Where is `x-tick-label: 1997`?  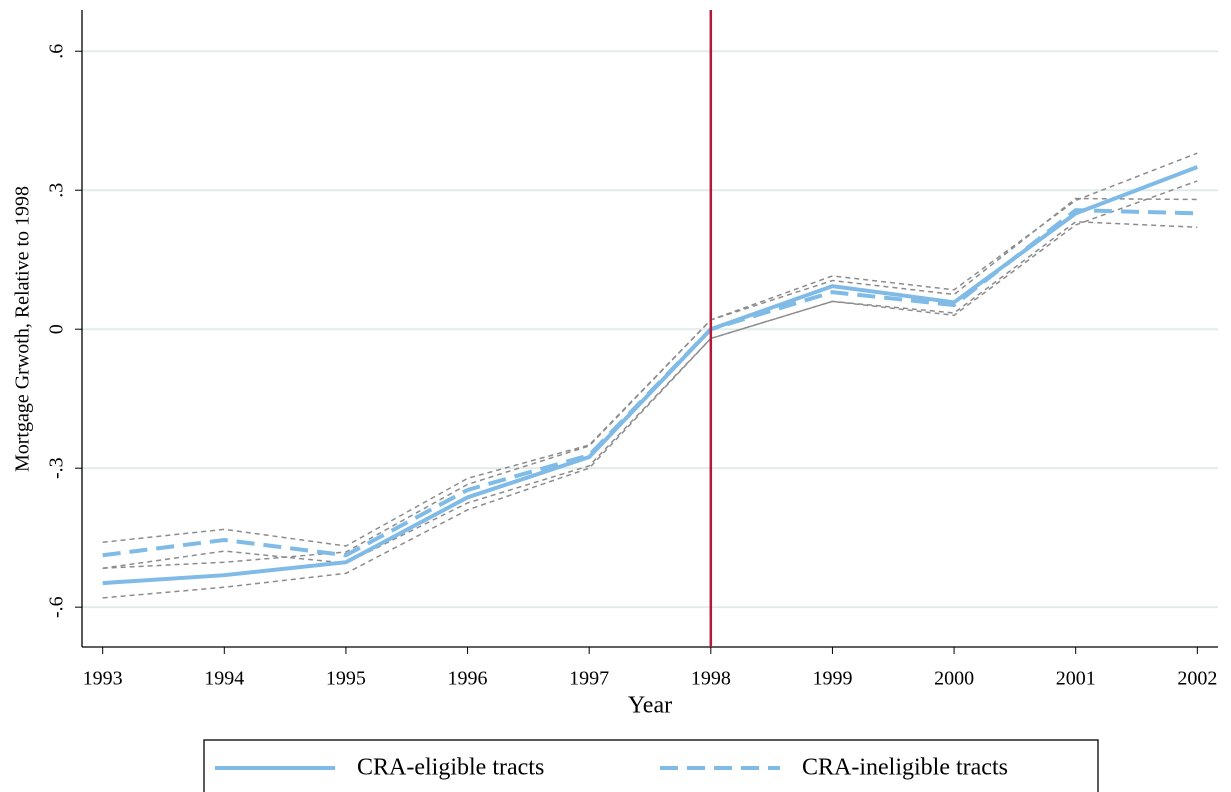
x-tick-label: 1997 is located at coordinates (589, 679).